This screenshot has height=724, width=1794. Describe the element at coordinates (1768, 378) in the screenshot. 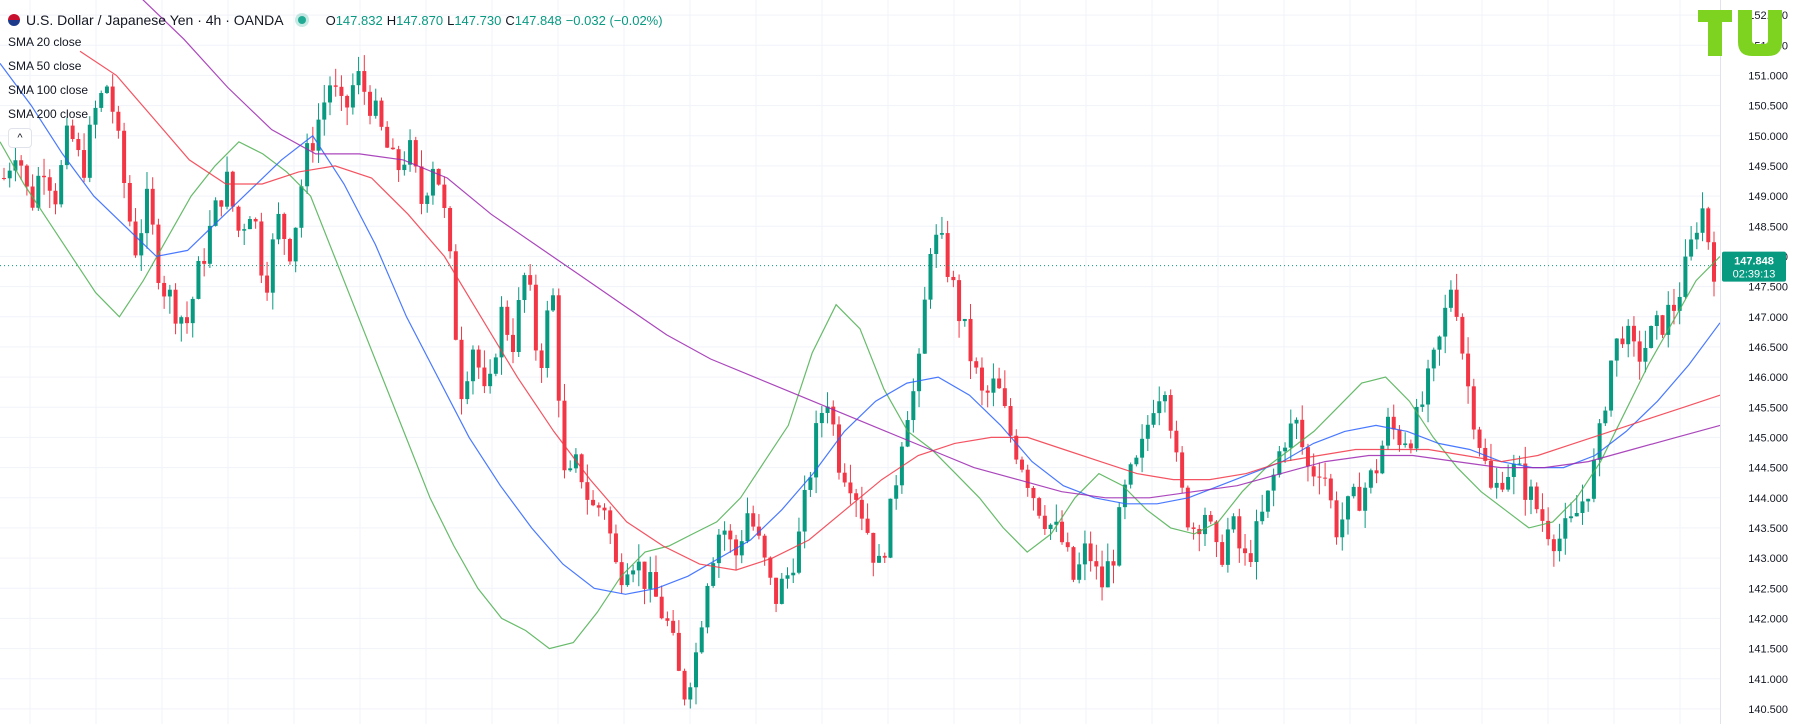

I see `y-tick-label: 146.000` at that location.